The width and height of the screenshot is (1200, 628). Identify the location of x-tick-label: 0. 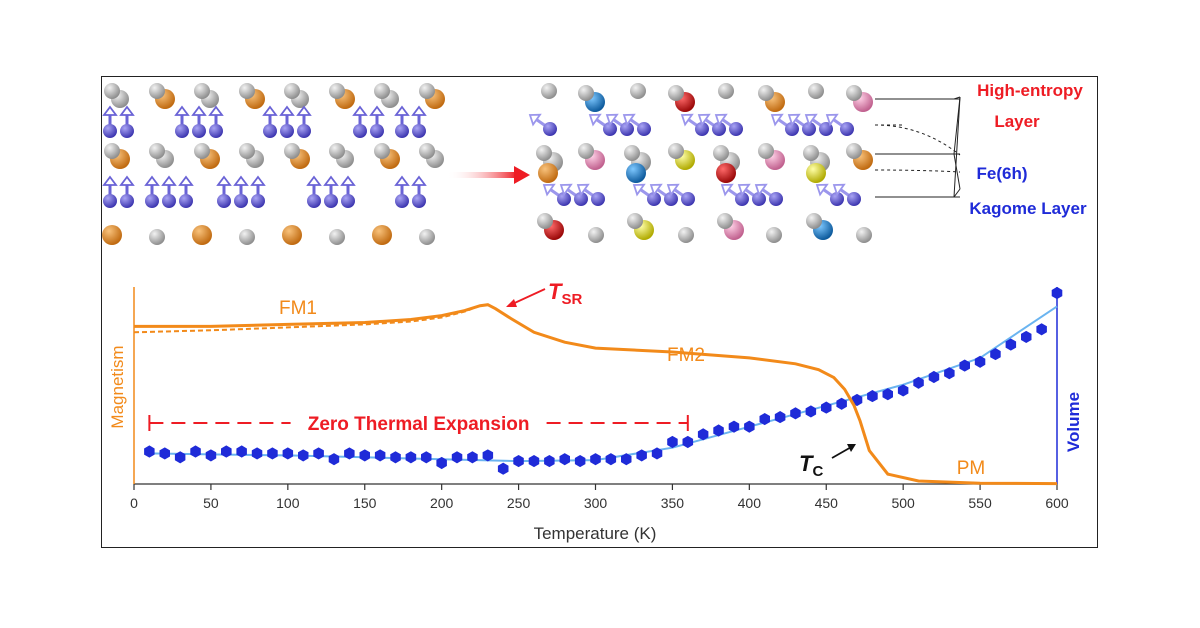
(134, 503).